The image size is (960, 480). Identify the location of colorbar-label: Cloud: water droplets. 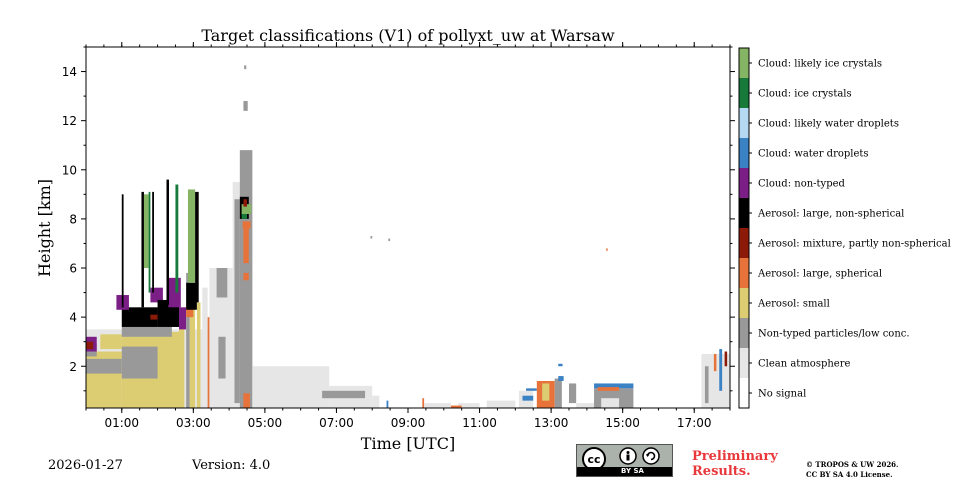
(813, 154).